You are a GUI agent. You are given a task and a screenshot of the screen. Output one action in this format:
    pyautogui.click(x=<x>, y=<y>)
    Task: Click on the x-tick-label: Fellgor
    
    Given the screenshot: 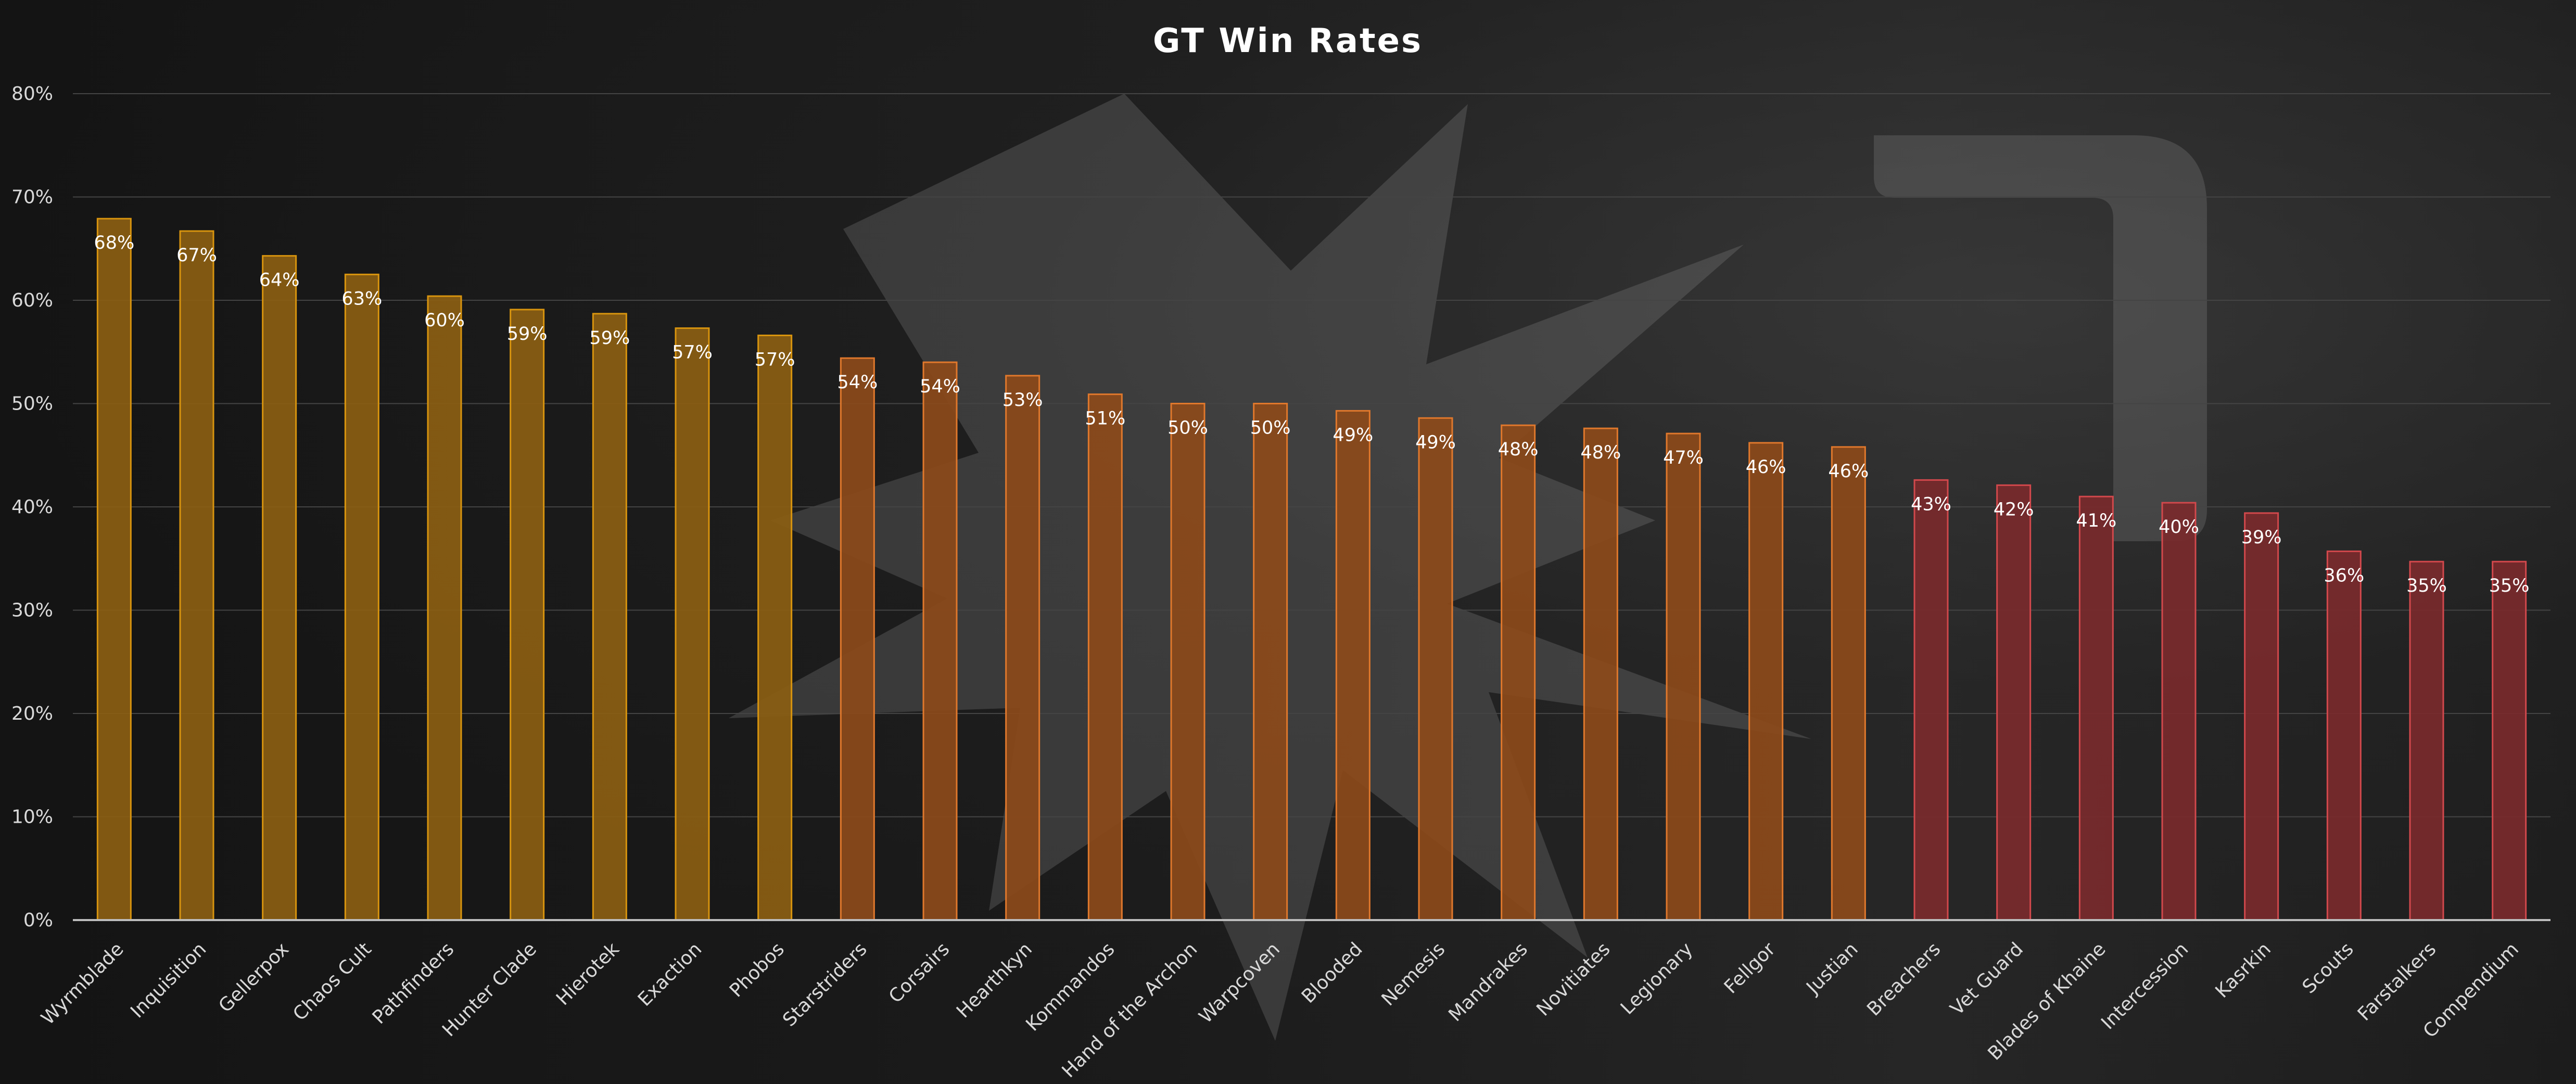 What is the action you would take?
    pyautogui.click(x=1750, y=968)
    